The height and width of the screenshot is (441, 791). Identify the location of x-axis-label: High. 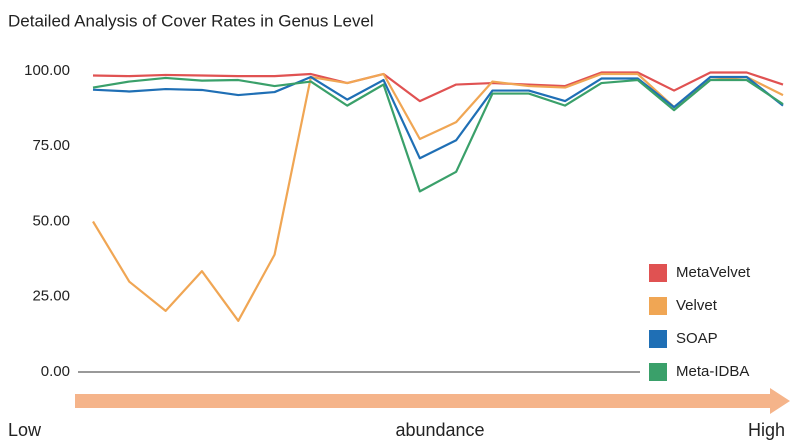
(766, 430).